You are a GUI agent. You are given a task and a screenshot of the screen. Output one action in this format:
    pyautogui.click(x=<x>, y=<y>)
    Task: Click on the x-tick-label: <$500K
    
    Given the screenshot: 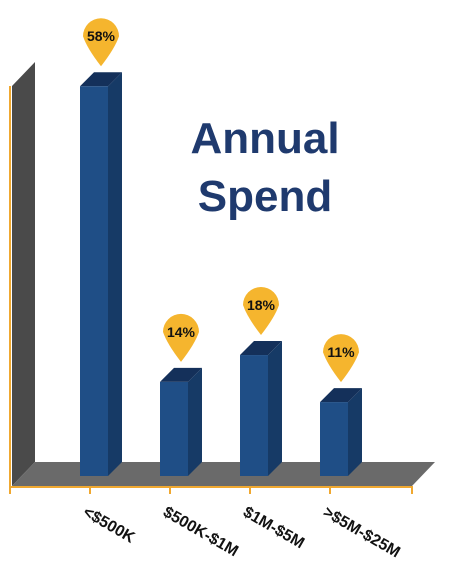 What is the action you would take?
    pyautogui.click(x=109, y=525)
    